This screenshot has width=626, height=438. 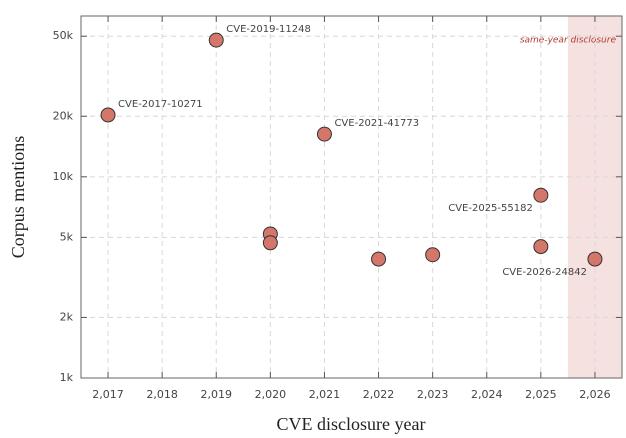 What do you see at coordinates (67, 236) in the screenshot?
I see `y-tick-label: 5k` at bounding box center [67, 236].